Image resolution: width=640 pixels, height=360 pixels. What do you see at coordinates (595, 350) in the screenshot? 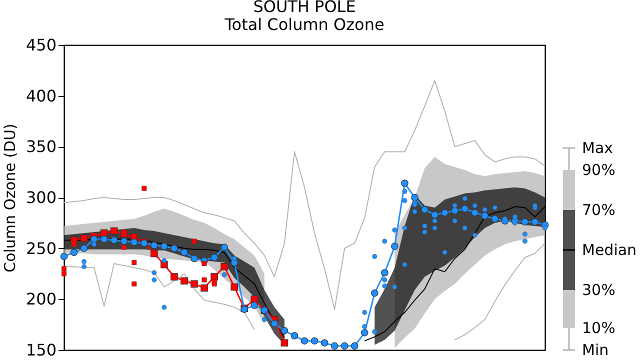
I see `text: Min` at bounding box center [595, 350].